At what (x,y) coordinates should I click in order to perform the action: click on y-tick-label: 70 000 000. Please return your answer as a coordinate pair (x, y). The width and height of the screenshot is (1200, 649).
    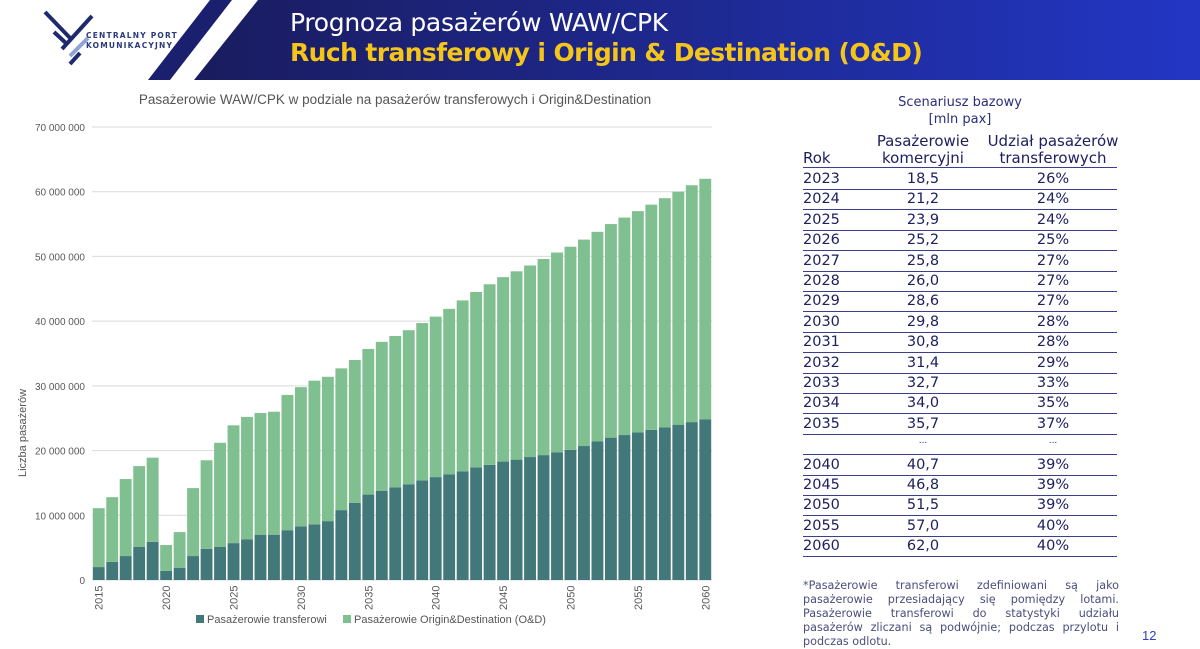
    Looking at the image, I should click on (60, 128).